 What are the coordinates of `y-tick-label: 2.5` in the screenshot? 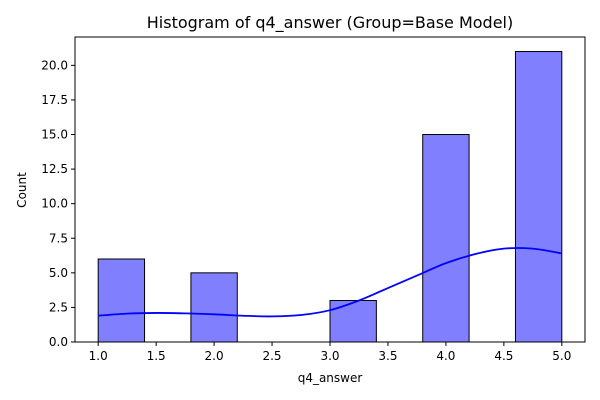 It's located at (58, 307).